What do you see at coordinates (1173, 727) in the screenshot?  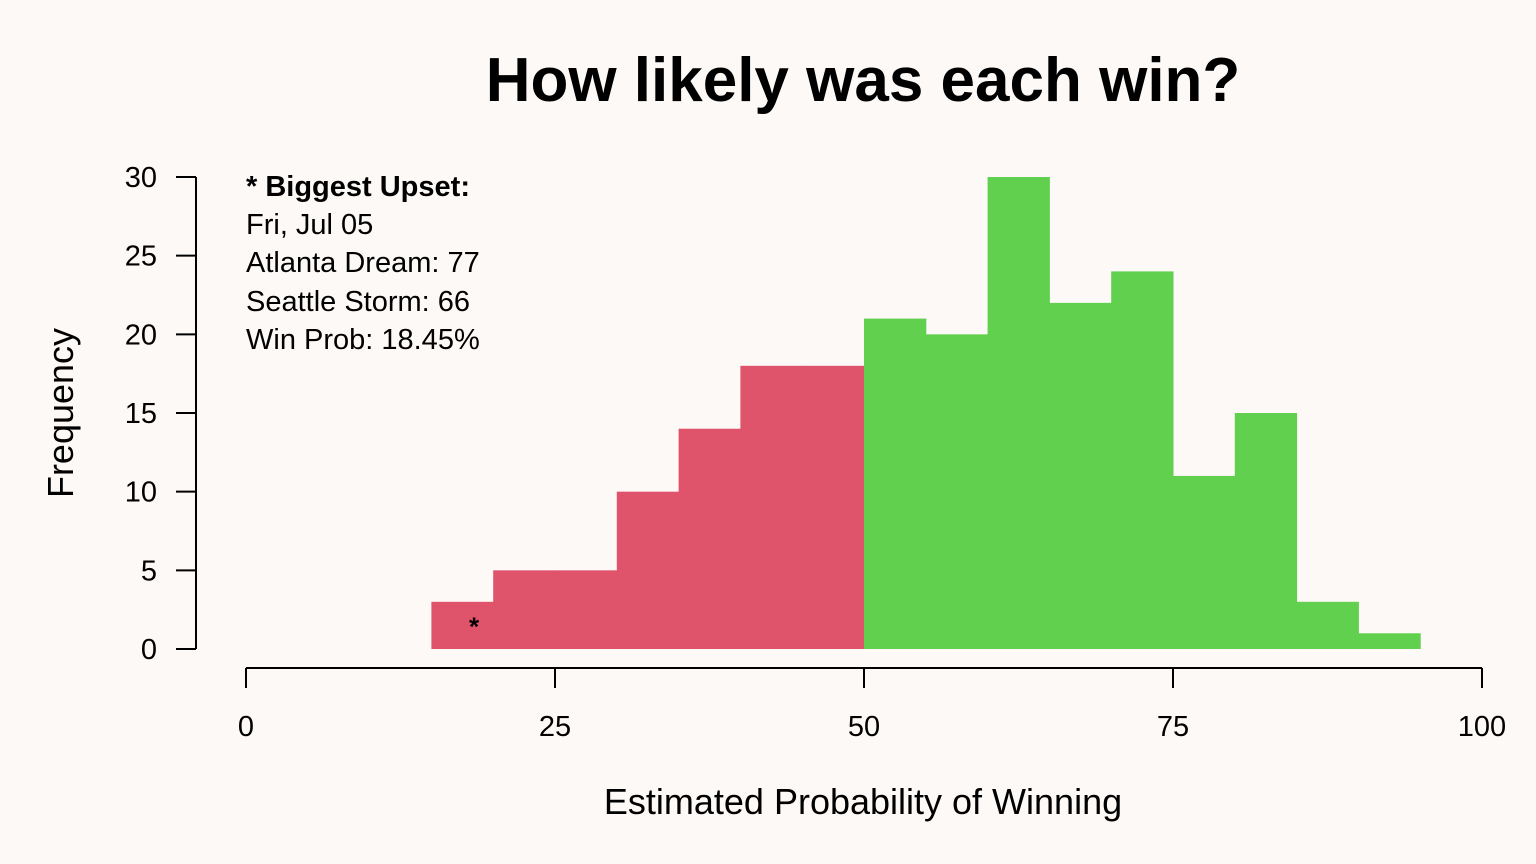 I see `x-tick-label: 75` at bounding box center [1173, 727].